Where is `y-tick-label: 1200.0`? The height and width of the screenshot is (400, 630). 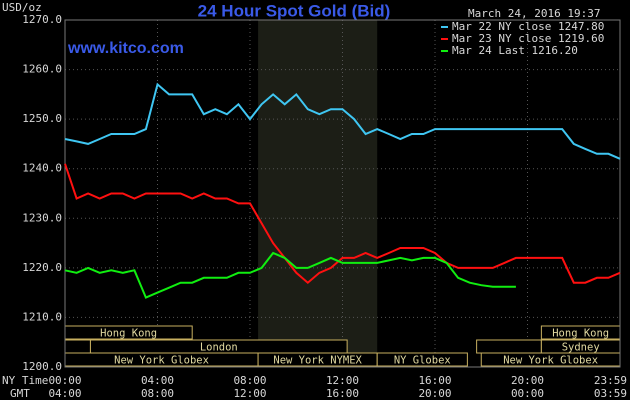
y-tick-label: 1200.0 is located at coordinates (42, 366).